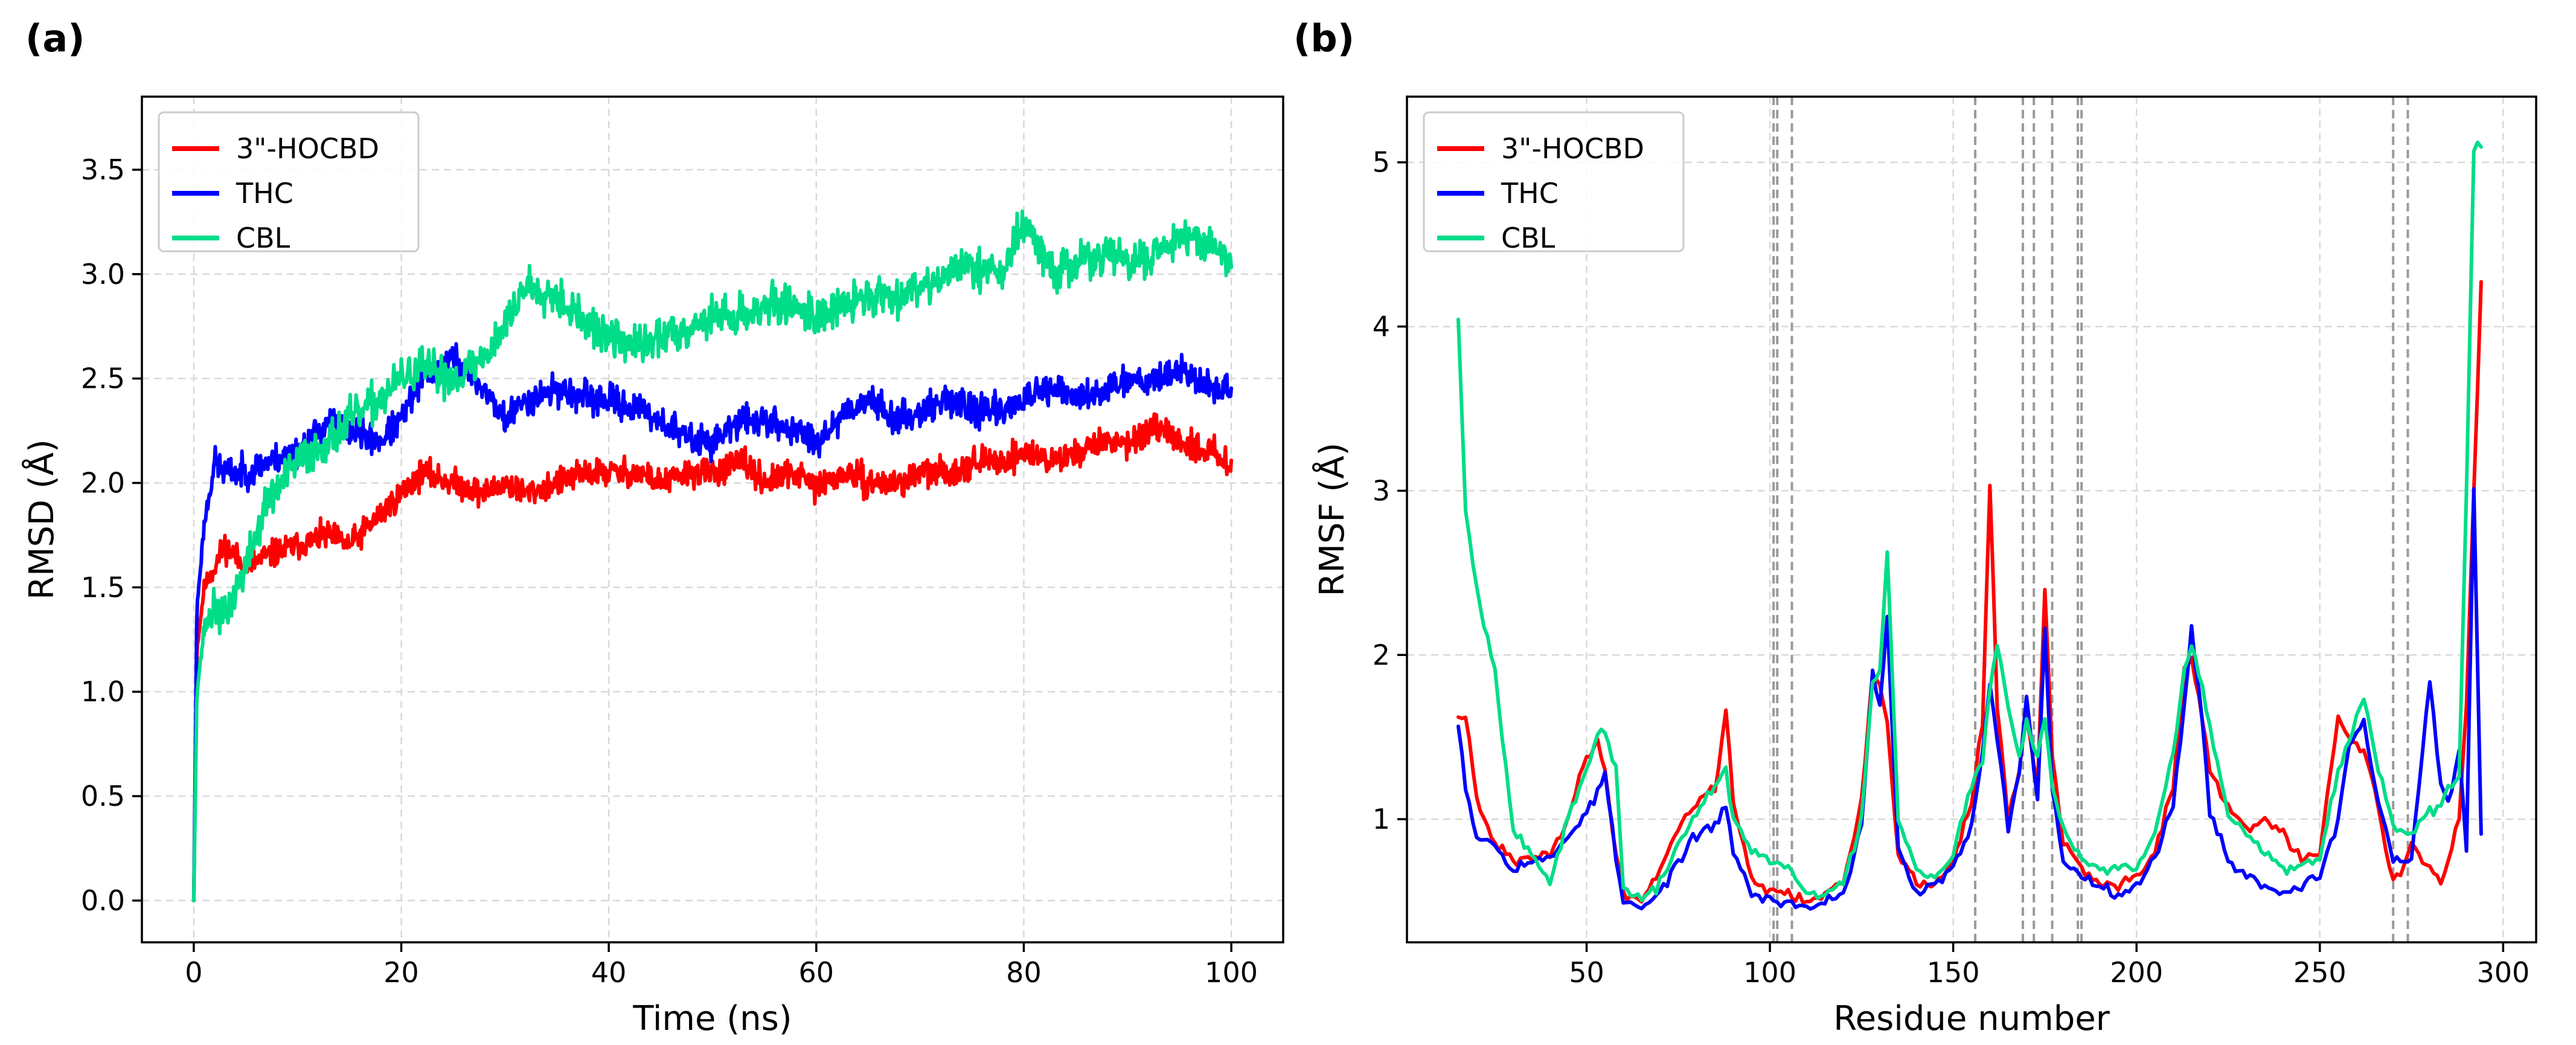 This screenshot has height=1045, width=2576. Describe the element at coordinates (1381, 654) in the screenshot. I see `y-tick-label: 2` at that location.